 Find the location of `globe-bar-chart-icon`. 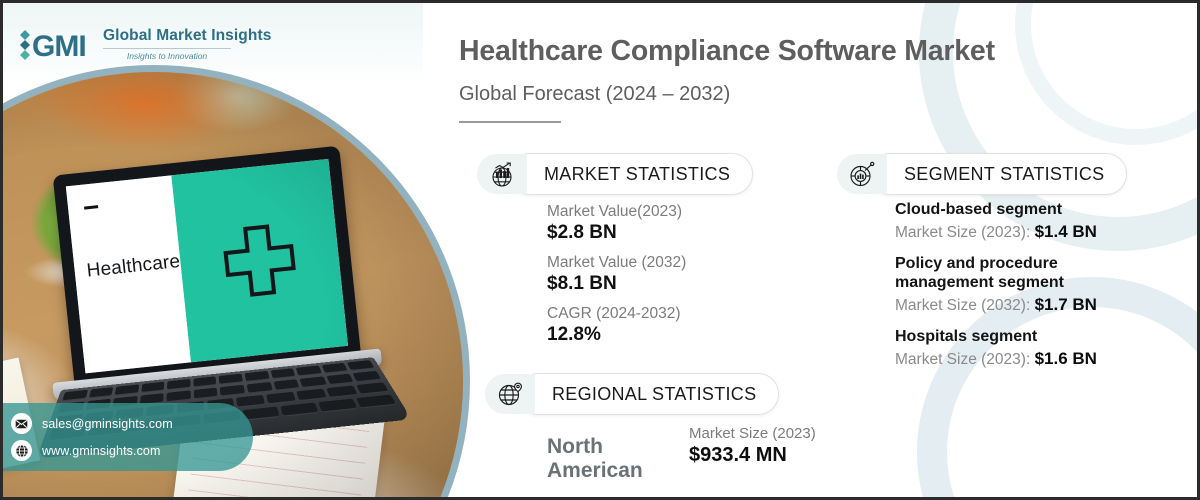

globe-bar-chart-icon is located at coordinates (502, 174).